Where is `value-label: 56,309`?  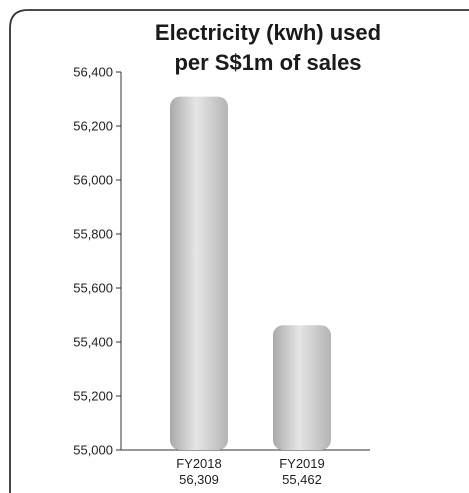
value-label: 56,309 is located at coordinates (199, 479).